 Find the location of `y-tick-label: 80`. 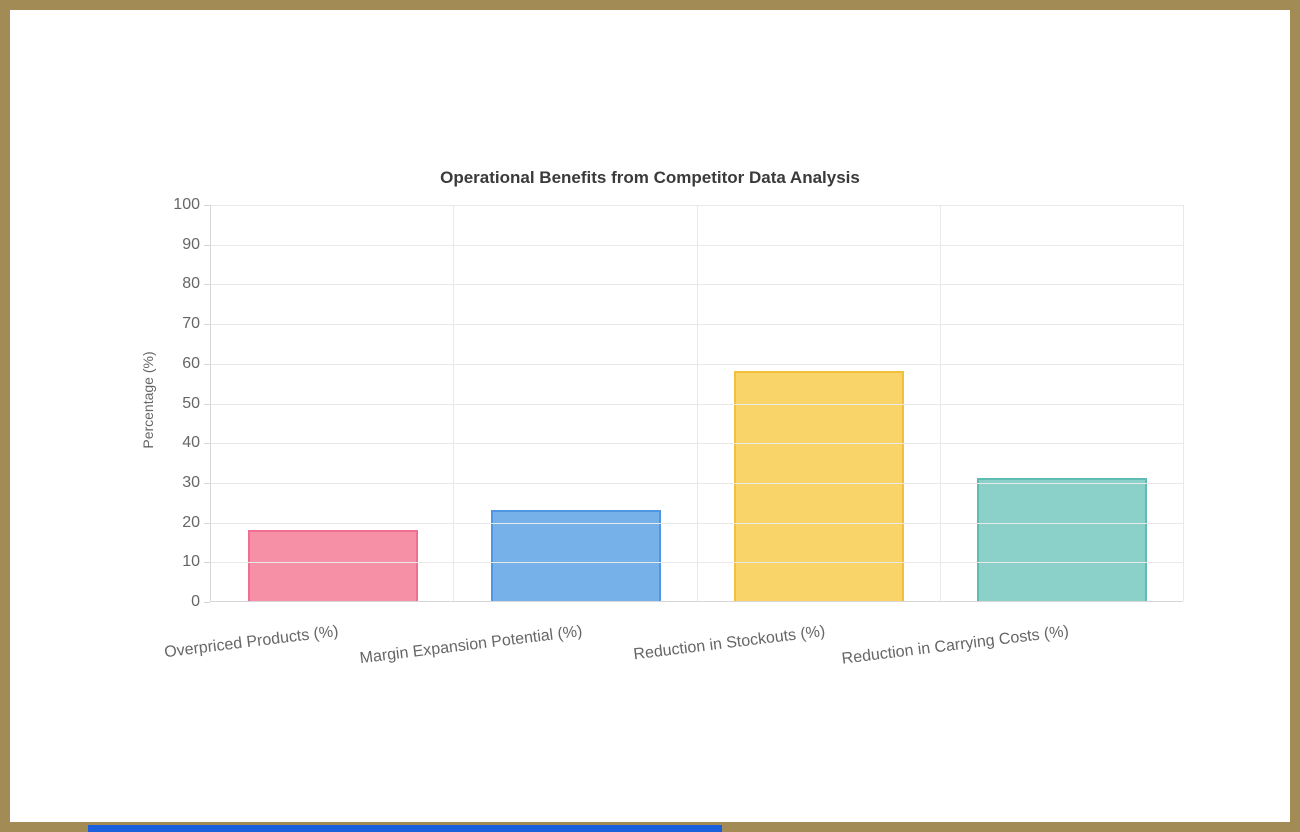

y-tick-label: 80 is located at coordinates (191, 284).